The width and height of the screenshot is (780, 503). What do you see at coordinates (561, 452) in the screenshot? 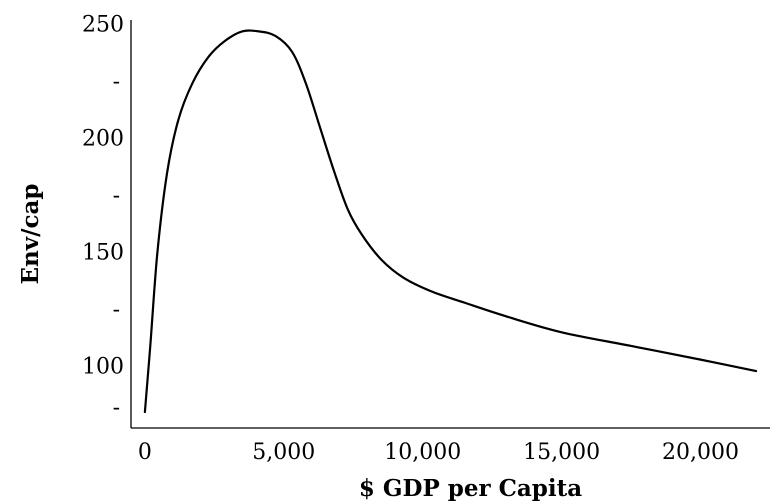
I see `x-tick-label: 15,000` at bounding box center [561, 452].